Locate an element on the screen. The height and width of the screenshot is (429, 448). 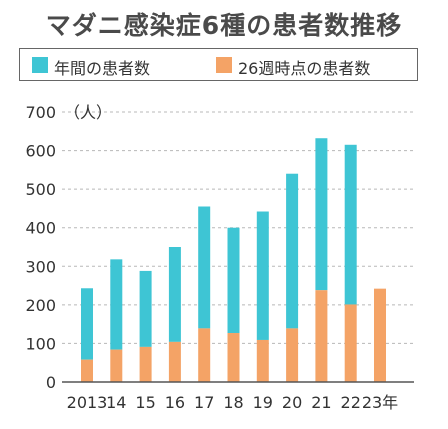
chart-title: マダニ感染症6種の患者数推移 is located at coordinates (224, 25).